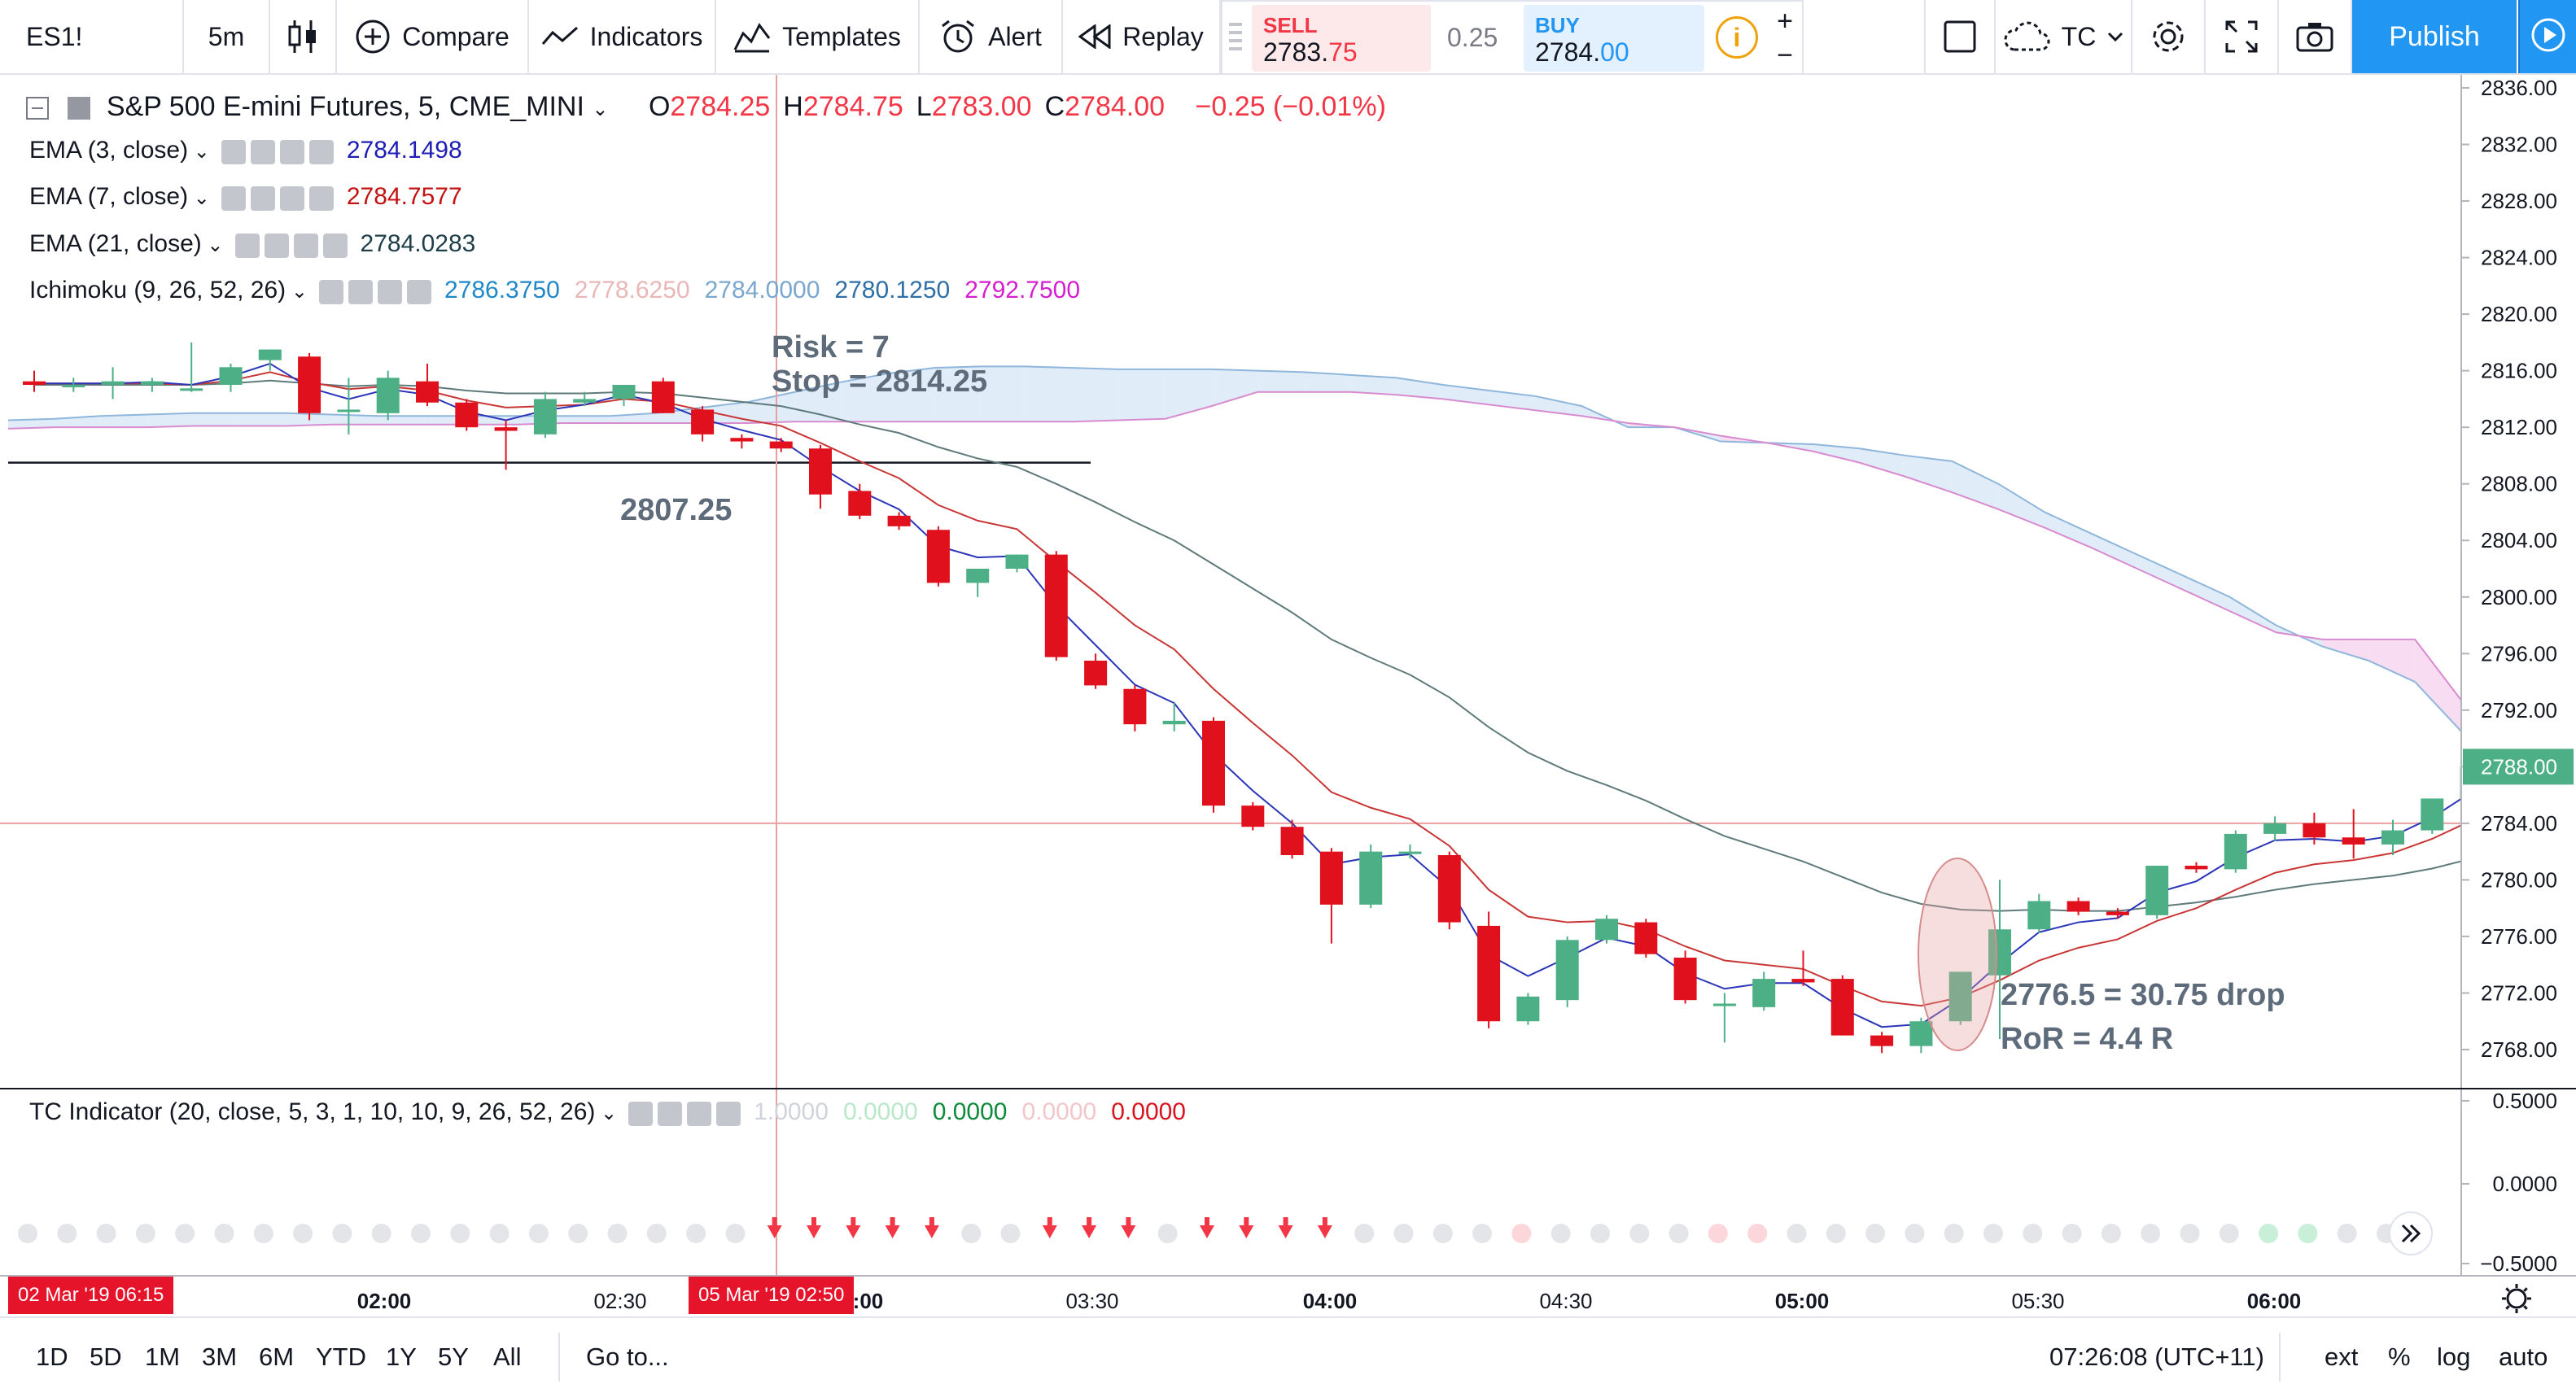 The width and height of the screenshot is (2576, 1397). Describe the element at coordinates (1235, 39) in the screenshot. I see `drag-handle-icon` at that location.